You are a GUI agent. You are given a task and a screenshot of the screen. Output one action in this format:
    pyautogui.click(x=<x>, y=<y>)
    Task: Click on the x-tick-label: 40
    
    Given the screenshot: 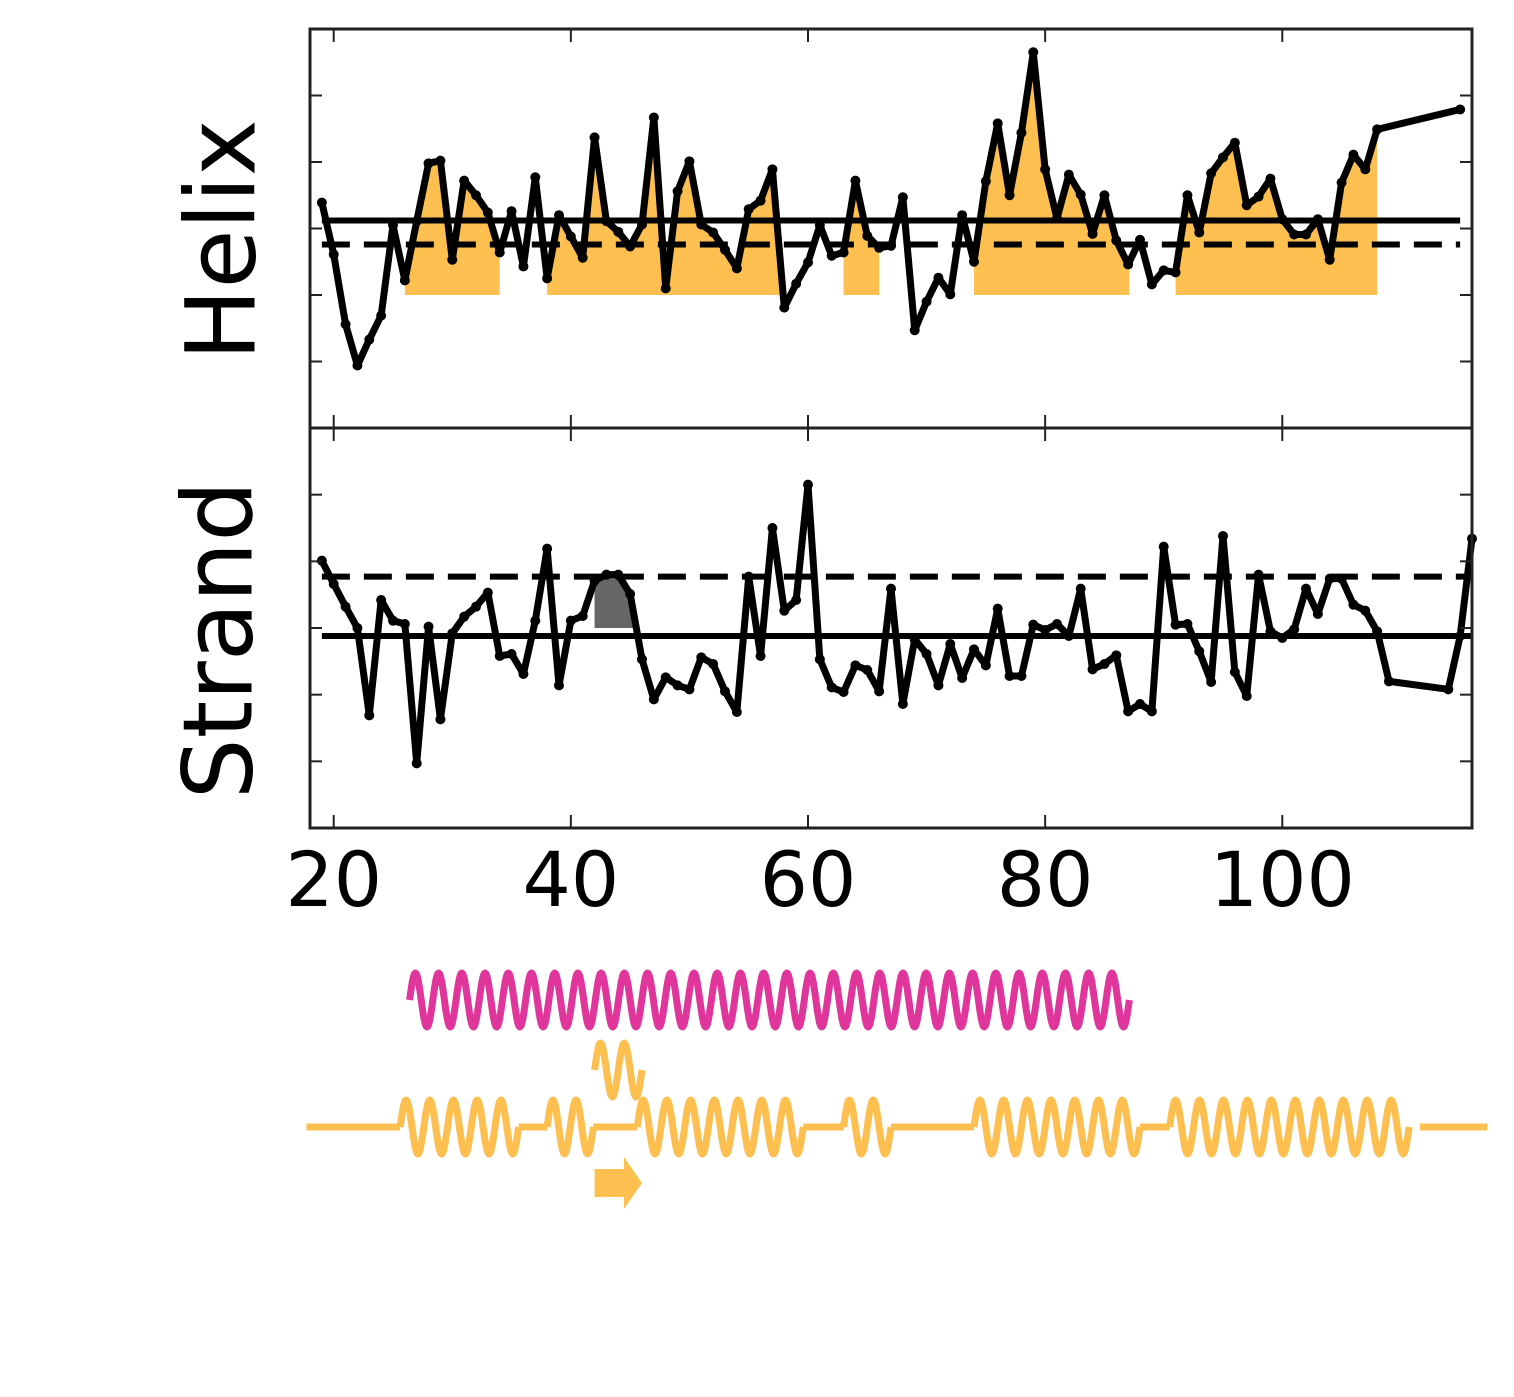 What is the action you would take?
    pyautogui.click(x=570, y=879)
    